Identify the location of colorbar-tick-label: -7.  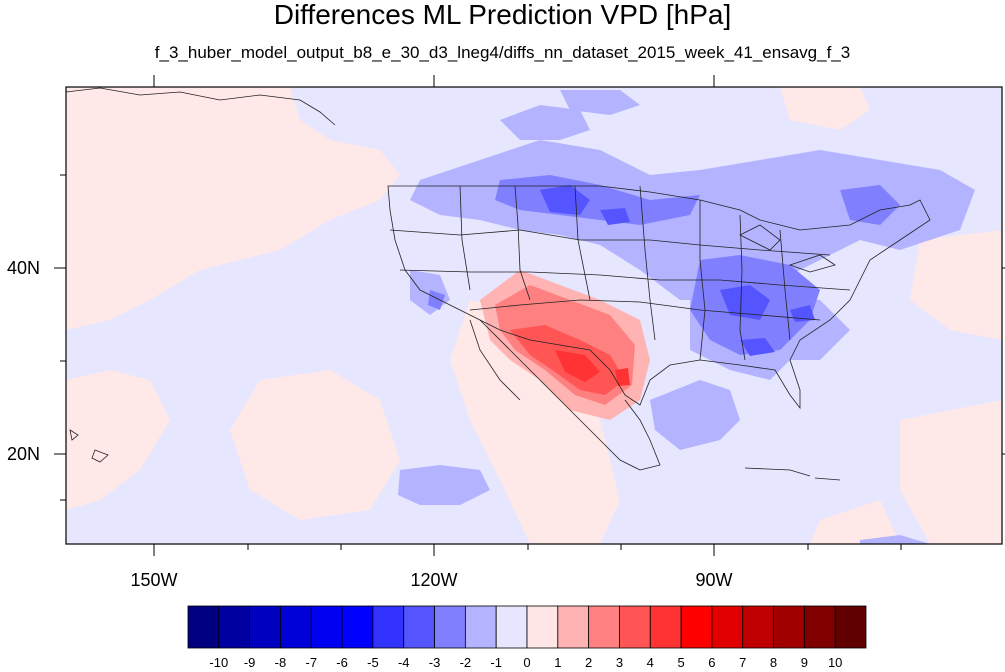
(311, 662).